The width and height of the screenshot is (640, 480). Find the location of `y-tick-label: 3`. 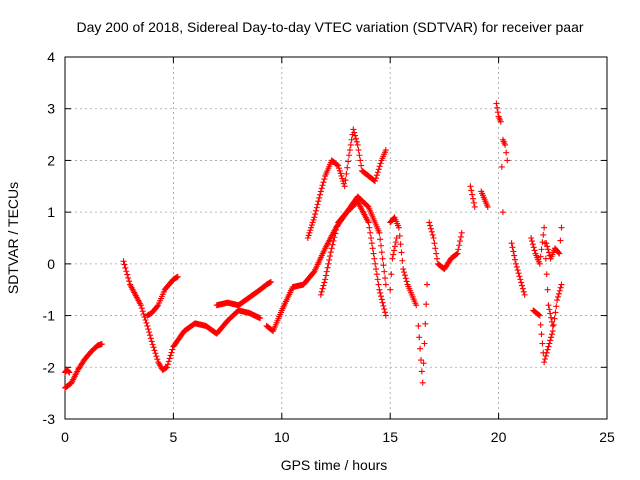

y-tick-label: 3 is located at coordinates (51, 109).